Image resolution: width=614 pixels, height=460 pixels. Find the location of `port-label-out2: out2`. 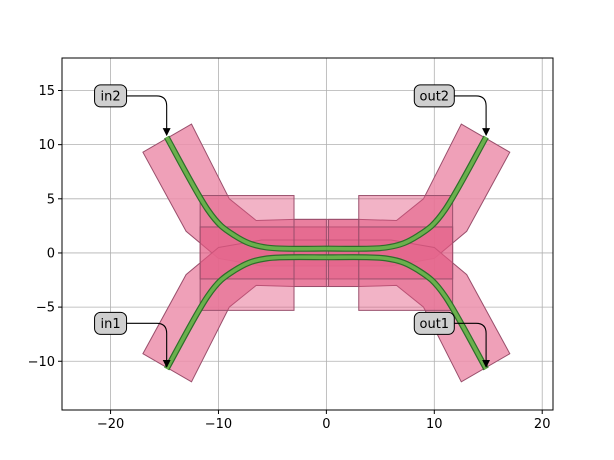

port-label-out2: out2 is located at coordinates (435, 96).